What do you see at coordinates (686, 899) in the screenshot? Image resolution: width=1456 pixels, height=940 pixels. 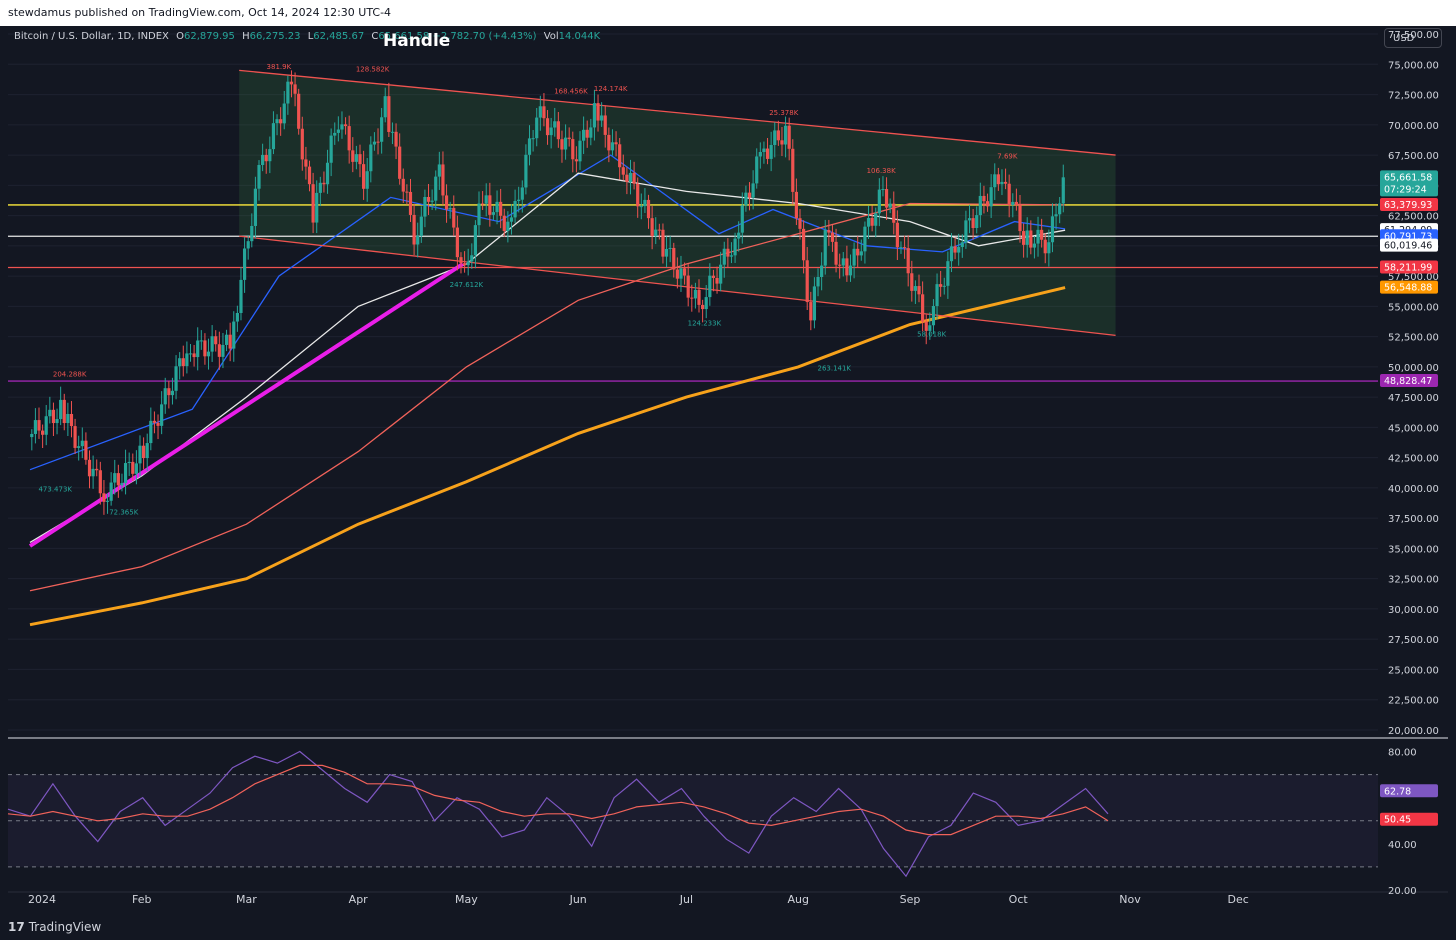 I see `x-axis-tick-label: Jul` at bounding box center [686, 899].